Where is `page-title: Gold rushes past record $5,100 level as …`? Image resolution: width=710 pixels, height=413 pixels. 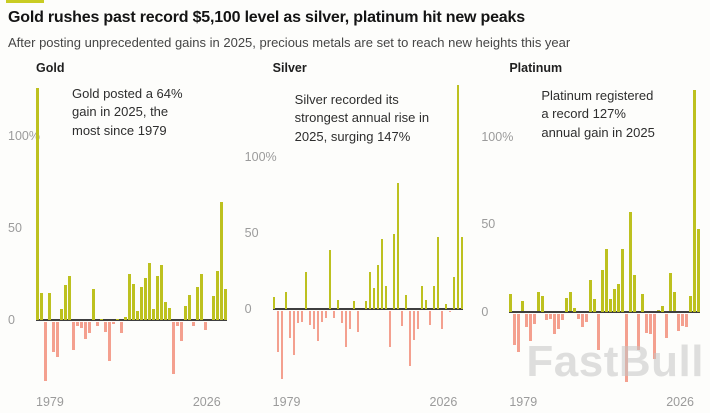
page-title: Gold rushes past record $5,100 level as … is located at coordinates (266, 17).